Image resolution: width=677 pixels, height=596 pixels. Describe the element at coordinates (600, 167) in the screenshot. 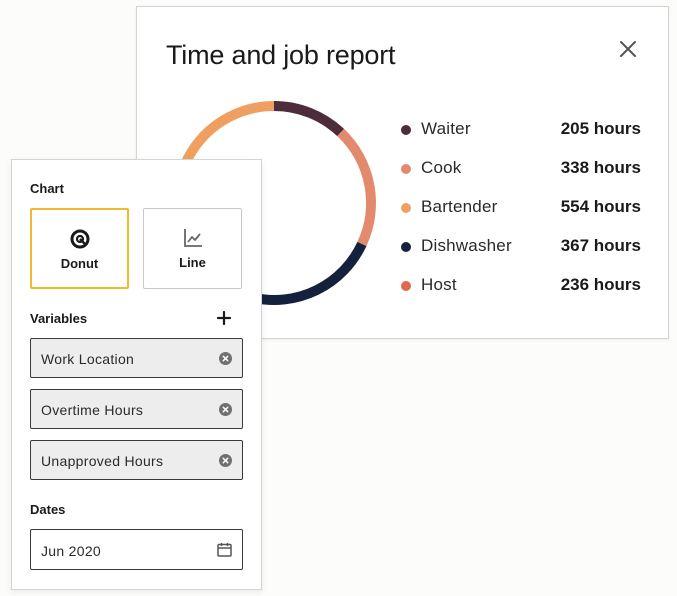

I see `legend-value: 338 hours` at that location.